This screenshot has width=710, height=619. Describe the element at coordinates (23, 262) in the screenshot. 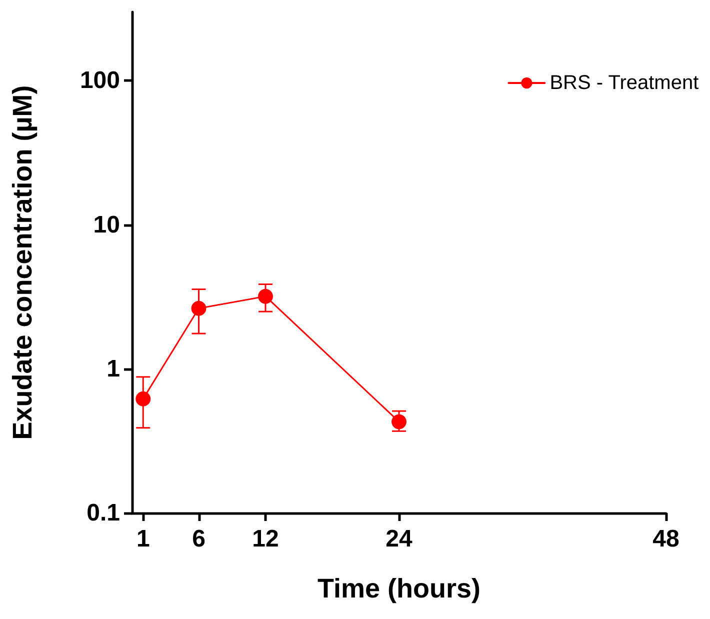

I see `y-axis-title: Exudate concentration (µM)` at that location.